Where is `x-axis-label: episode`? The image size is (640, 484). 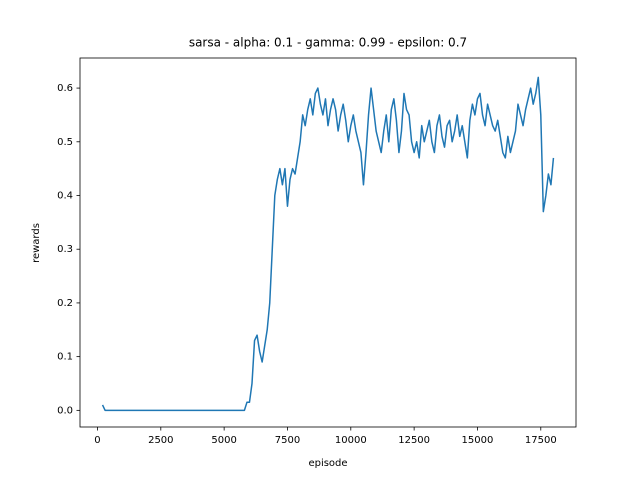
x-axis-label: episode is located at coordinates (327, 463).